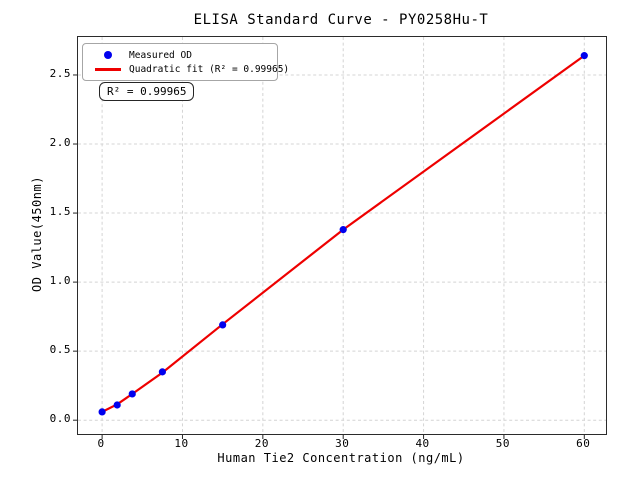 This screenshot has width=640, height=480. What do you see at coordinates (60, 143) in the screenshot?
I see `y-tick-label: 2.0` at bounding box center [60, 143].